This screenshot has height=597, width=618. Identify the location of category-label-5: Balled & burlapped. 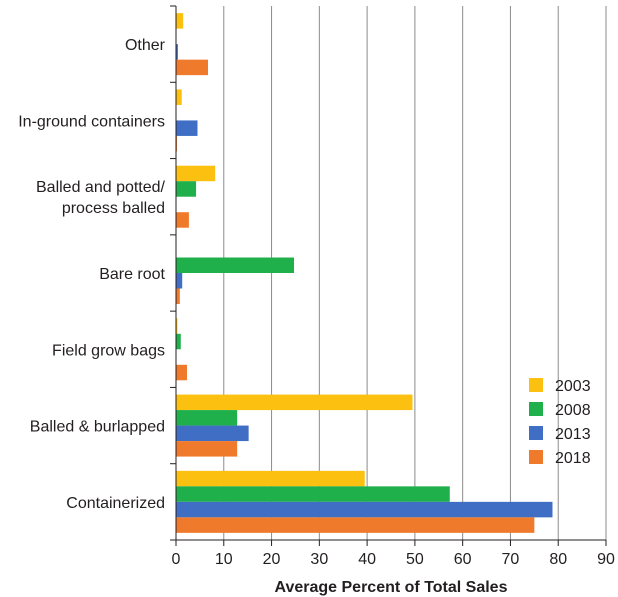
(97, 427).